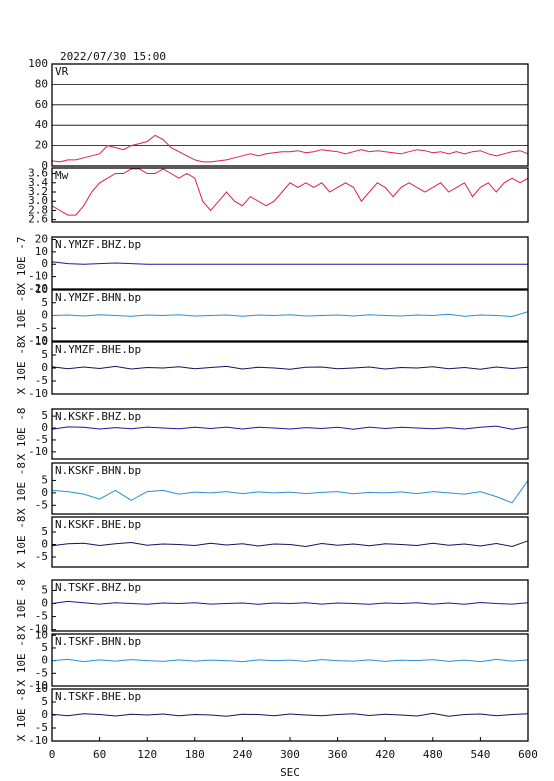 Image resolution: width=554 pixels, height=781 pixels. Describe the element at coordinates (290, 754) in the screenshot. I see `x-tick-label: 300` at that location.